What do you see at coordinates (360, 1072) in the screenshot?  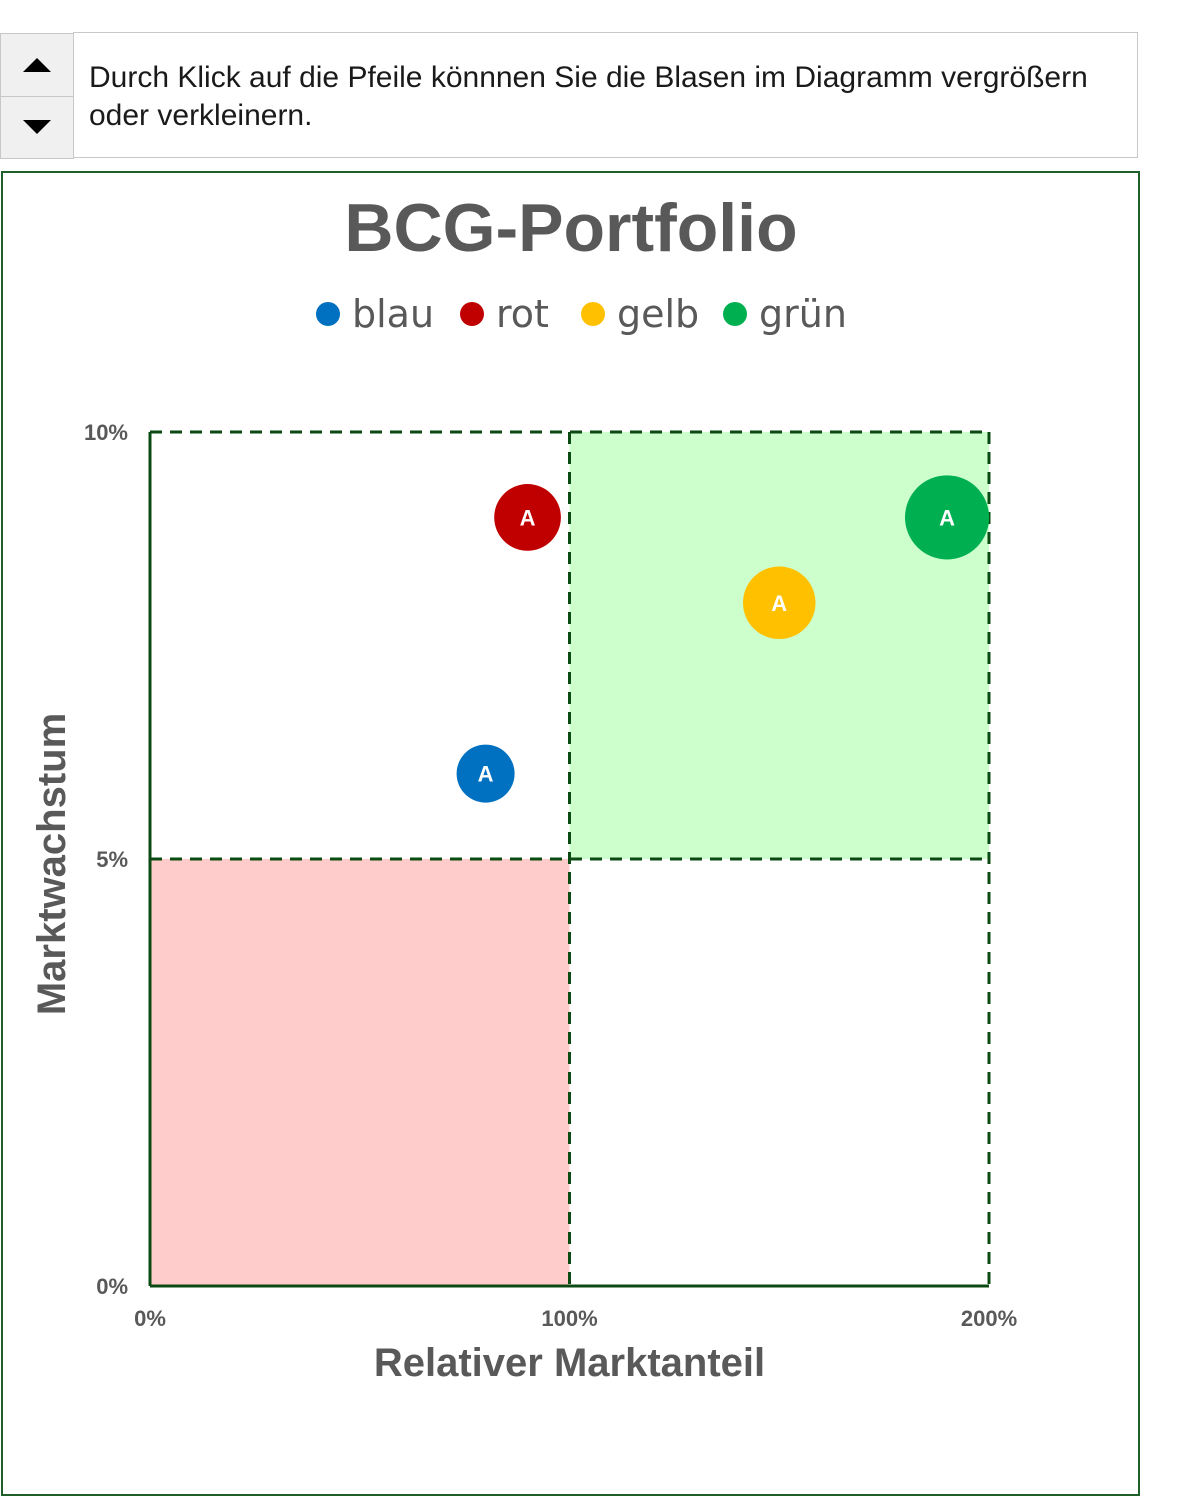 I see `quadrant-bottom-left` at bounding box center [360, 1072].